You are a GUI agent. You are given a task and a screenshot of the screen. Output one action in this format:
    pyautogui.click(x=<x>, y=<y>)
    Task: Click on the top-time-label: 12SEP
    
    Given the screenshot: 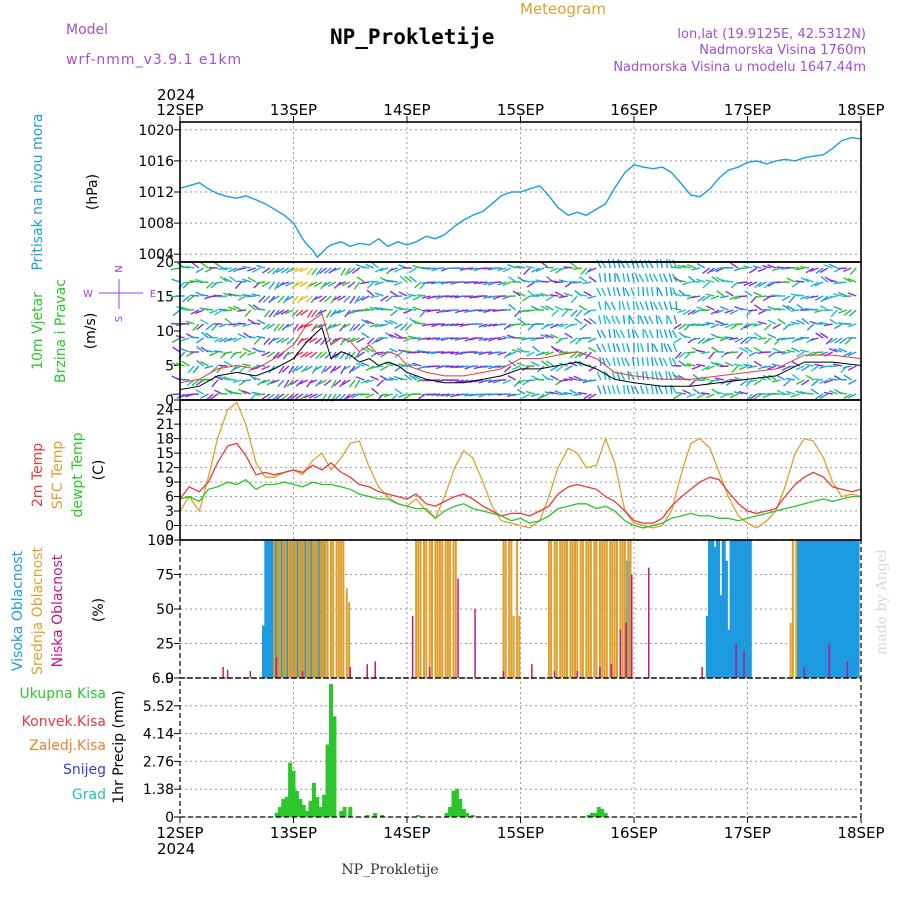 What is the action you would take?
    pyautogui.click(x=179, y=110)
    